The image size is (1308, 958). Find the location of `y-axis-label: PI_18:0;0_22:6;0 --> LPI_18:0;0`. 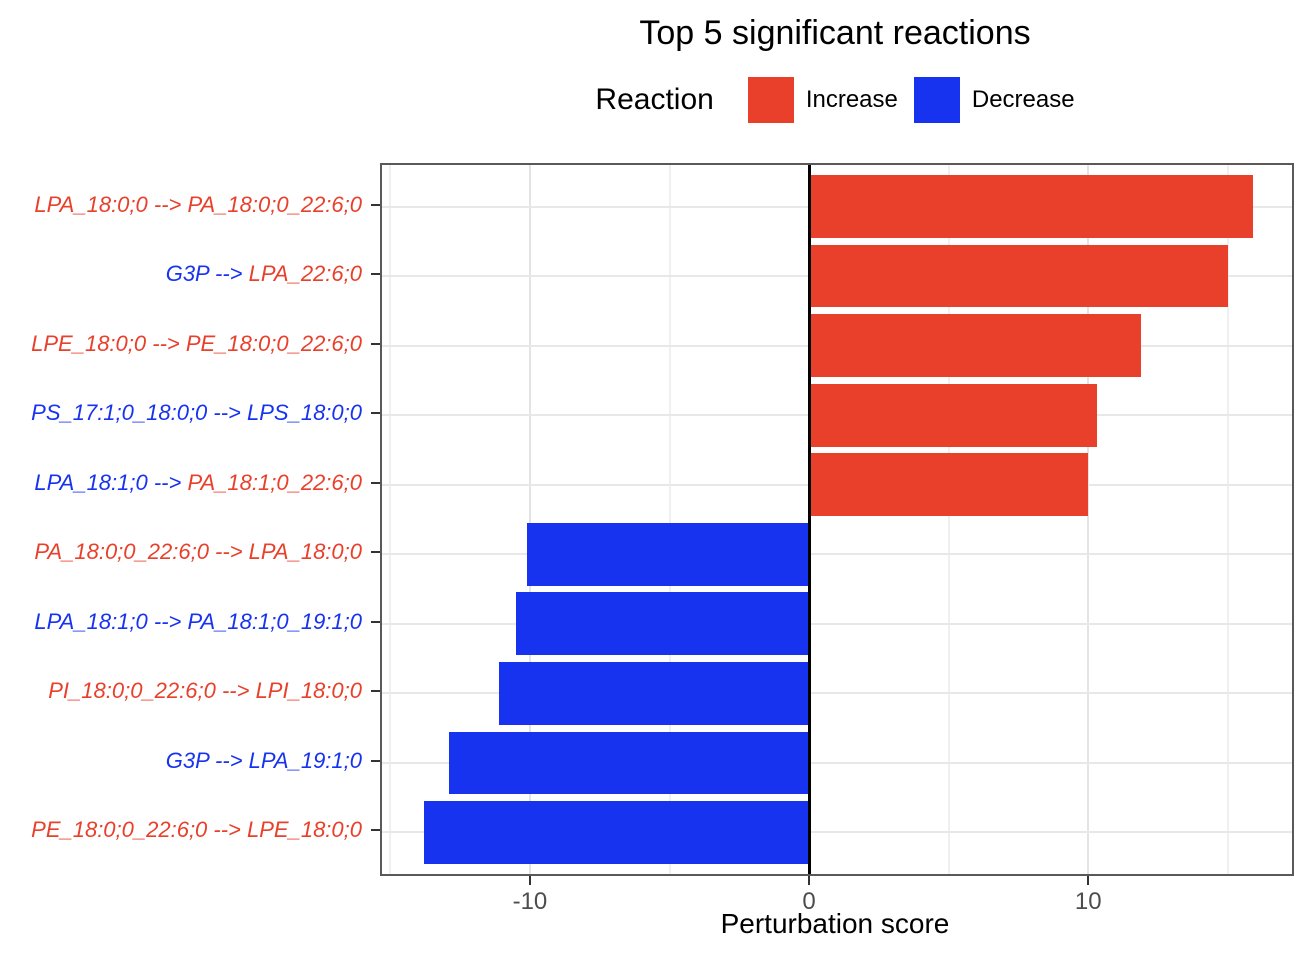

y-axis-label: PI_18:0;0_22:6;0 --> LPI_18:0;0 is located at coordinates (181, 691).